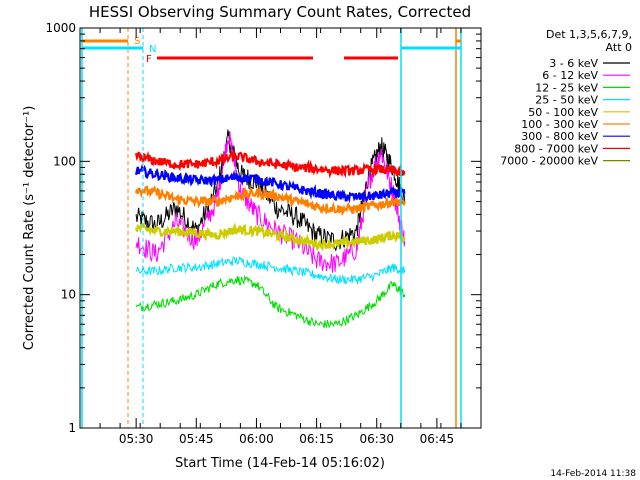 The width and height of the screenshot is (640, 480). Describe the element at coordinates (136, 439) in the screenshot. I see `x-tick-label: 05:30` at that location.